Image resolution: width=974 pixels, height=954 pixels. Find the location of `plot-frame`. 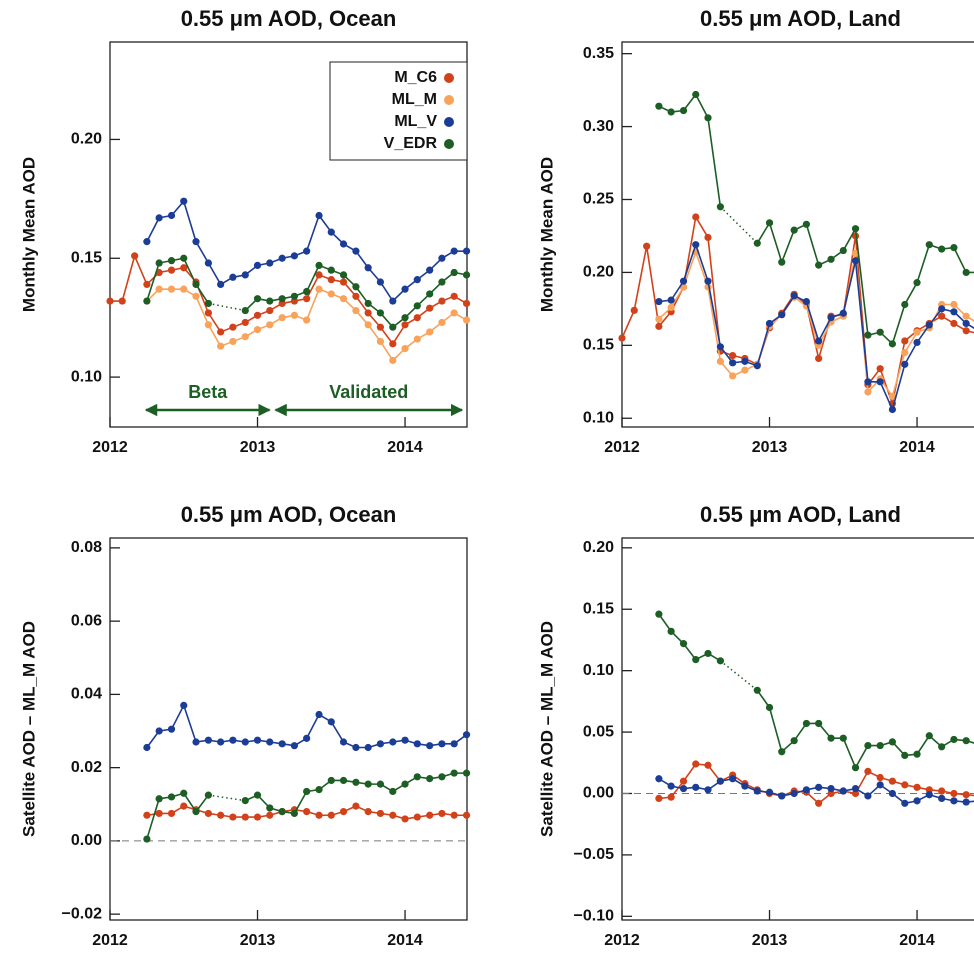

plot-frame is located at coordinates (288, 729).